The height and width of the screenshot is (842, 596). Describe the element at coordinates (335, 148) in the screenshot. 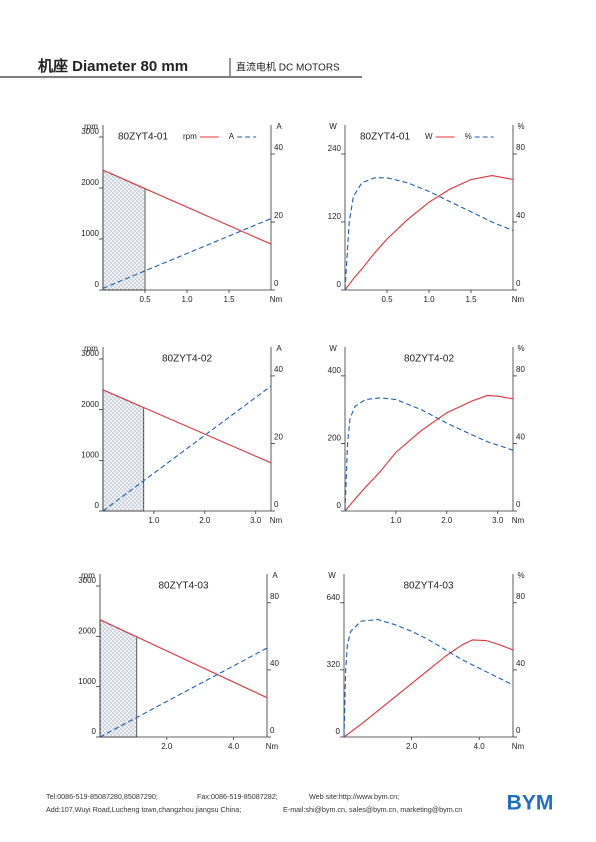

I see `y-tick-label: 240` at that location.